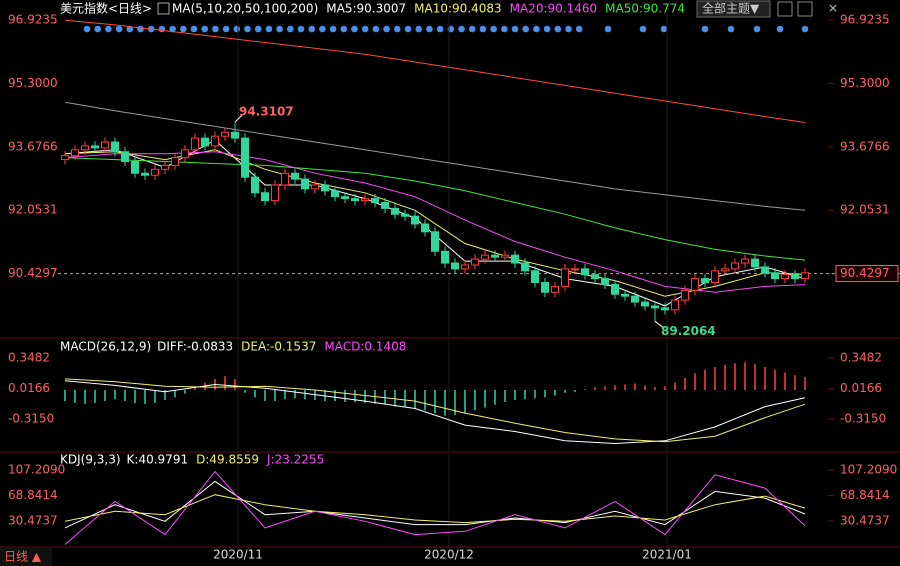  Describe the element at coordinates (33, 495) in the screenshot. I see `y-tick-label: 68.8414` at that location.